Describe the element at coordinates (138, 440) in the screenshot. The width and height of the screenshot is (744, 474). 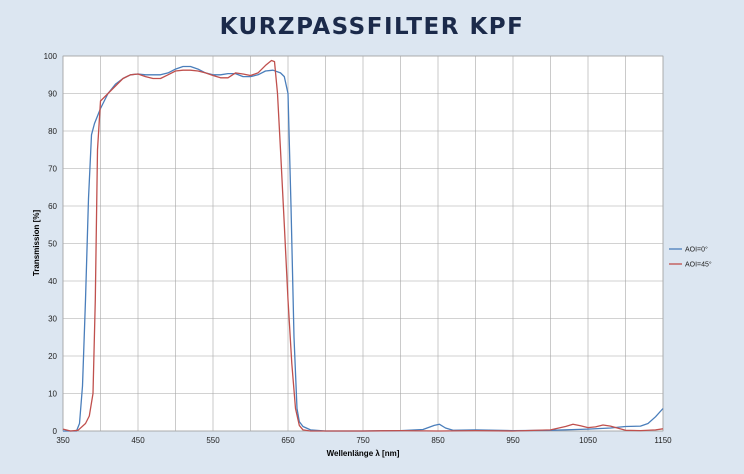
I see `x-tick-label: 450` at that location.